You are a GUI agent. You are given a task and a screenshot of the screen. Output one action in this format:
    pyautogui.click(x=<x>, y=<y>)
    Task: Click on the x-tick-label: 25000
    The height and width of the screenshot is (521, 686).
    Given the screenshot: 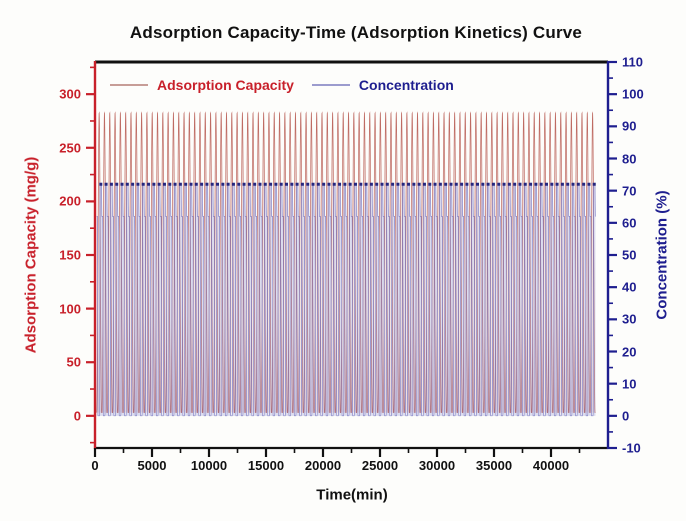 What is the action you would take?
    pyautogui.click(x=380, y=465)
    